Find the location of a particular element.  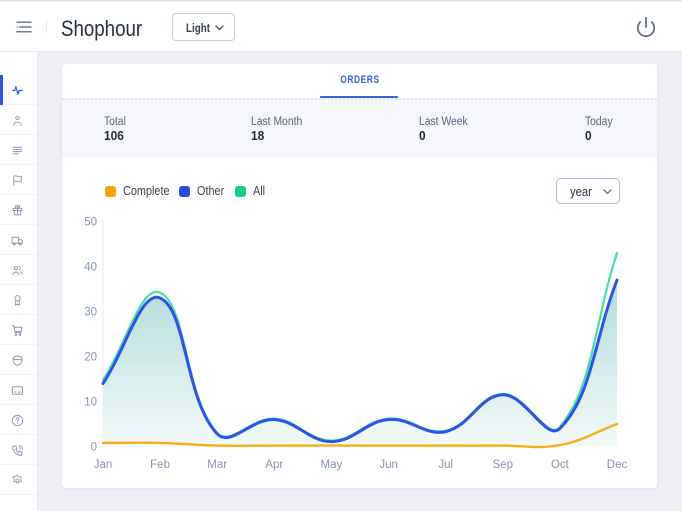

svg-text: May is located at coordinates (332, 465).